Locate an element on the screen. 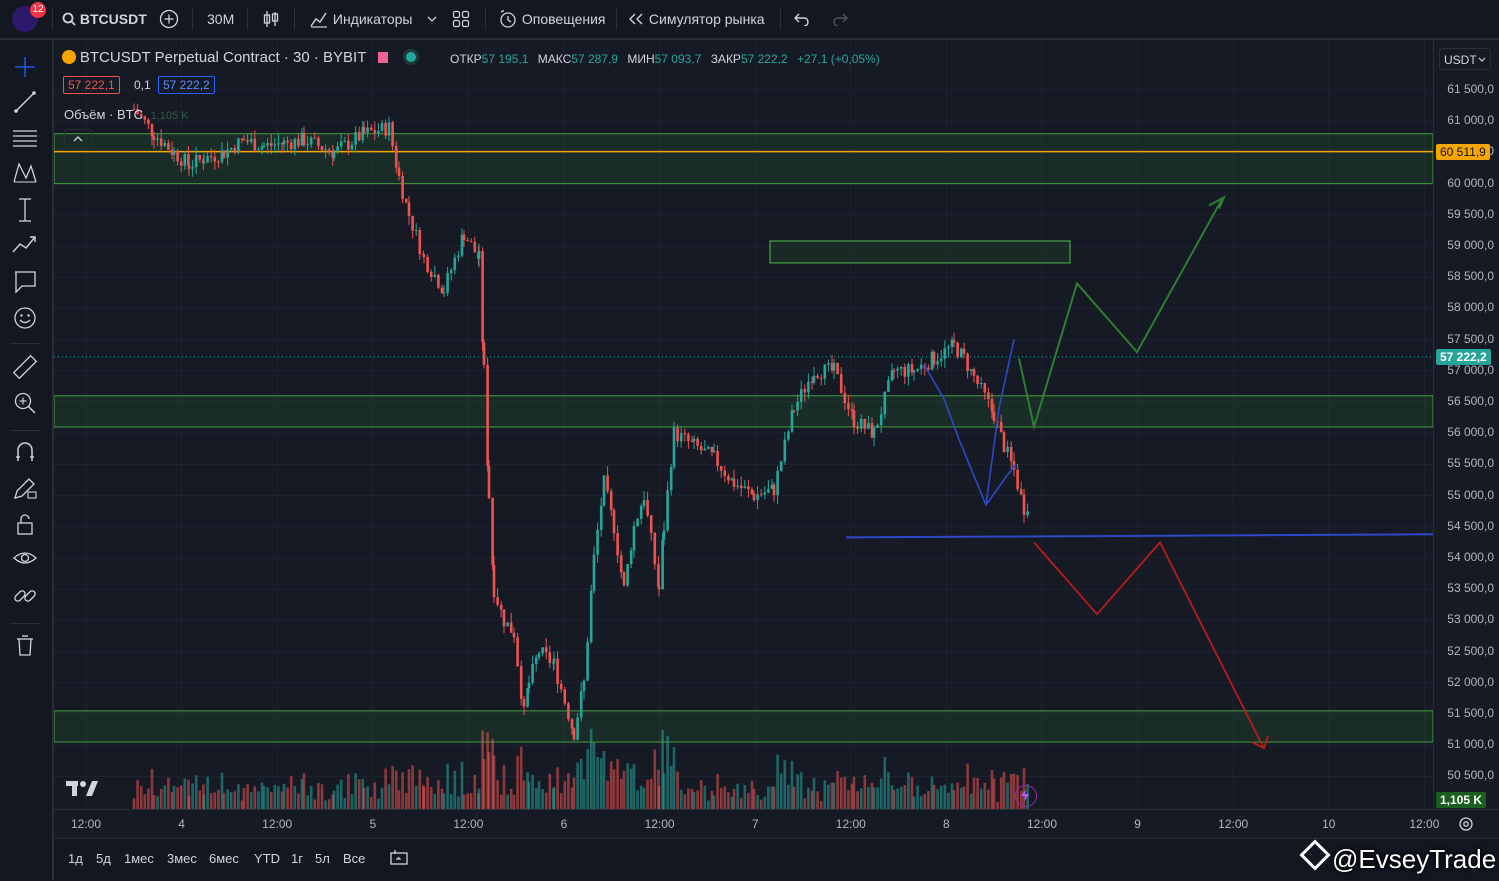 The image size is (1499, 881). sell-button: 57 222,1 is located at coordinates (91, 85).